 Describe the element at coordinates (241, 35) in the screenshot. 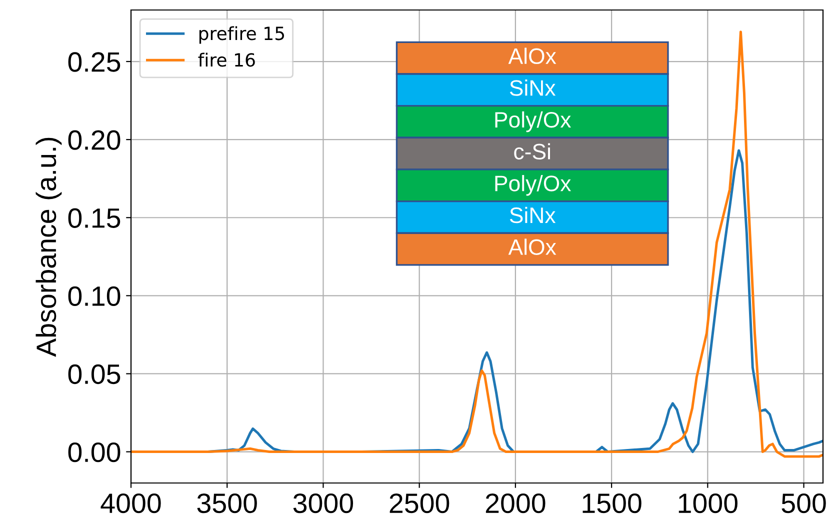

I see `legend-label: prefire 15` at that location.